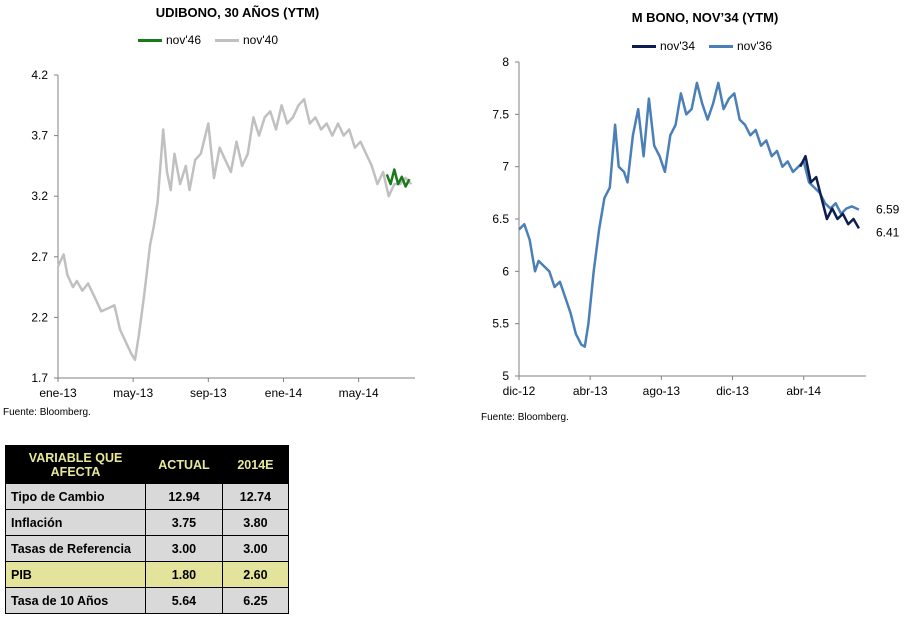  Describe the element at coordinates (721, 46) in the screenshot. I see `legend-swatch-nov36` at that location.